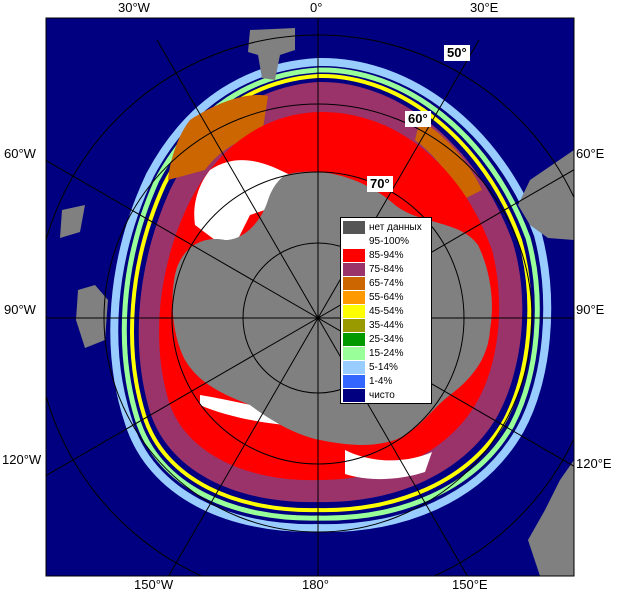  I want to click on label-120w-left: 120°W, so click(22, 459).